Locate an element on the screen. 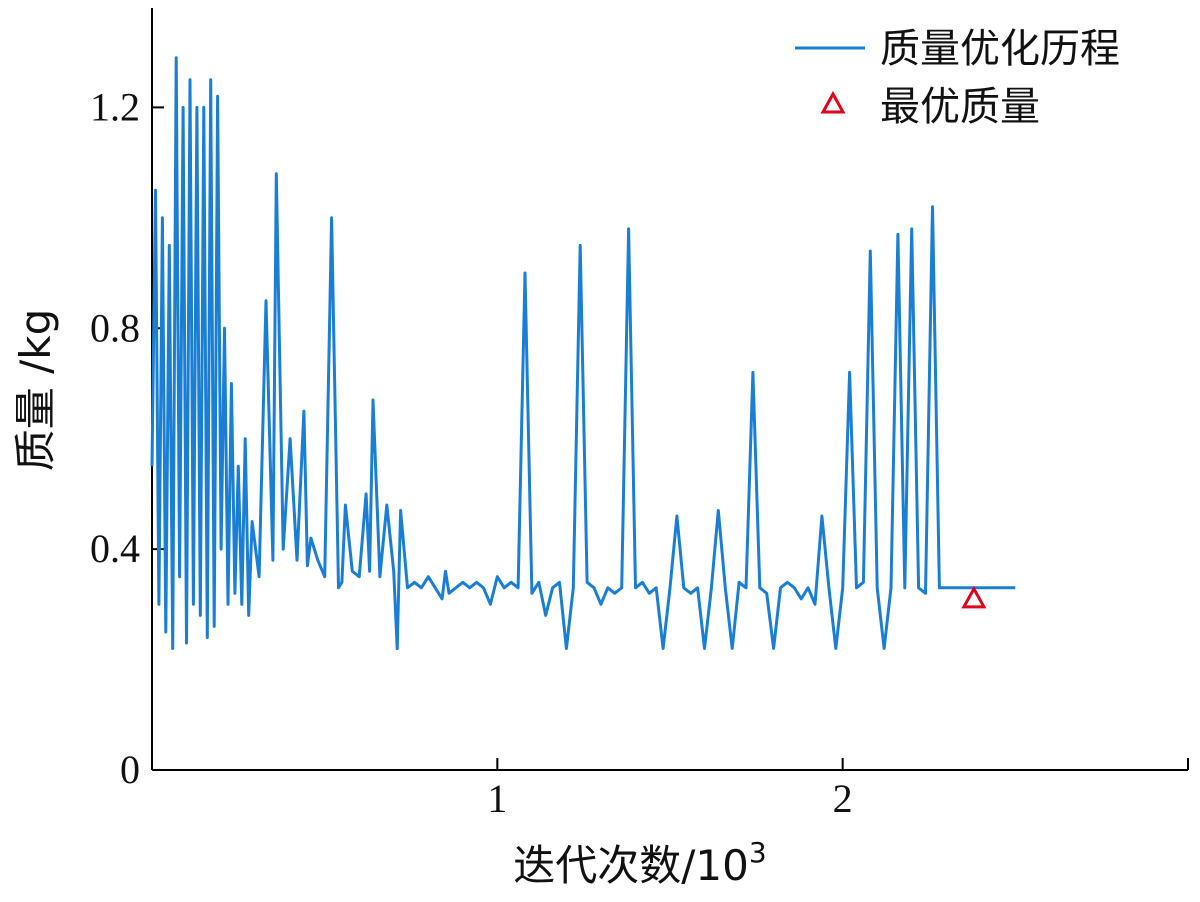 This screenshot has width=1200, height=902. x-tick-label: 2 is located at coordinates (843, 798).